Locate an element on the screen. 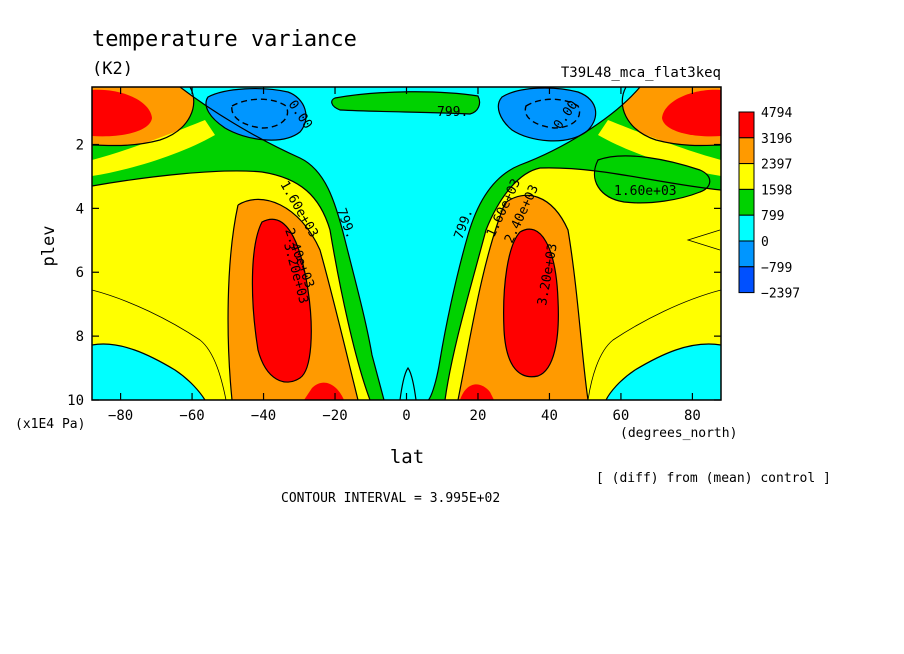 The width and height of the screenshot is (904, 654). fill-level-above-3196-north is located at coordinates (531, 303).